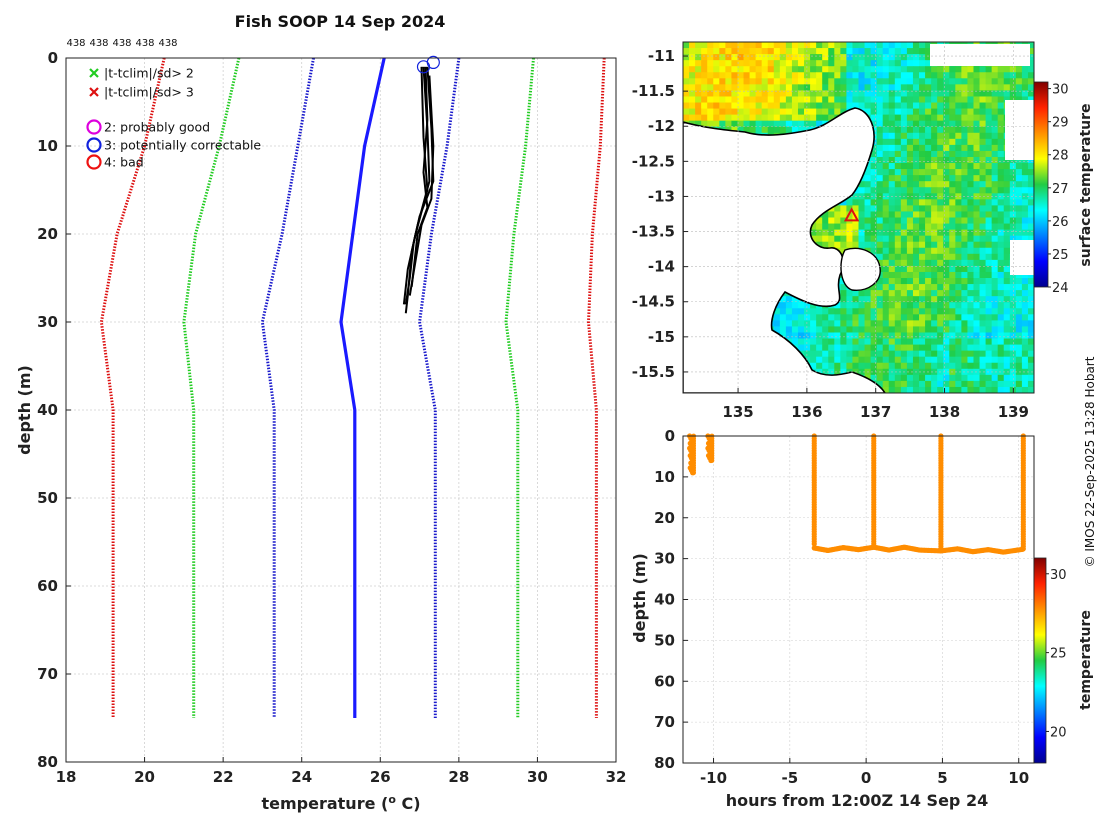 This screenshot has height=820, width=1100. I want to click on map-y-ticks: -11-11.5-12-12.5-13-13.5-14-14.5-15-15.5, so click(660, 214).